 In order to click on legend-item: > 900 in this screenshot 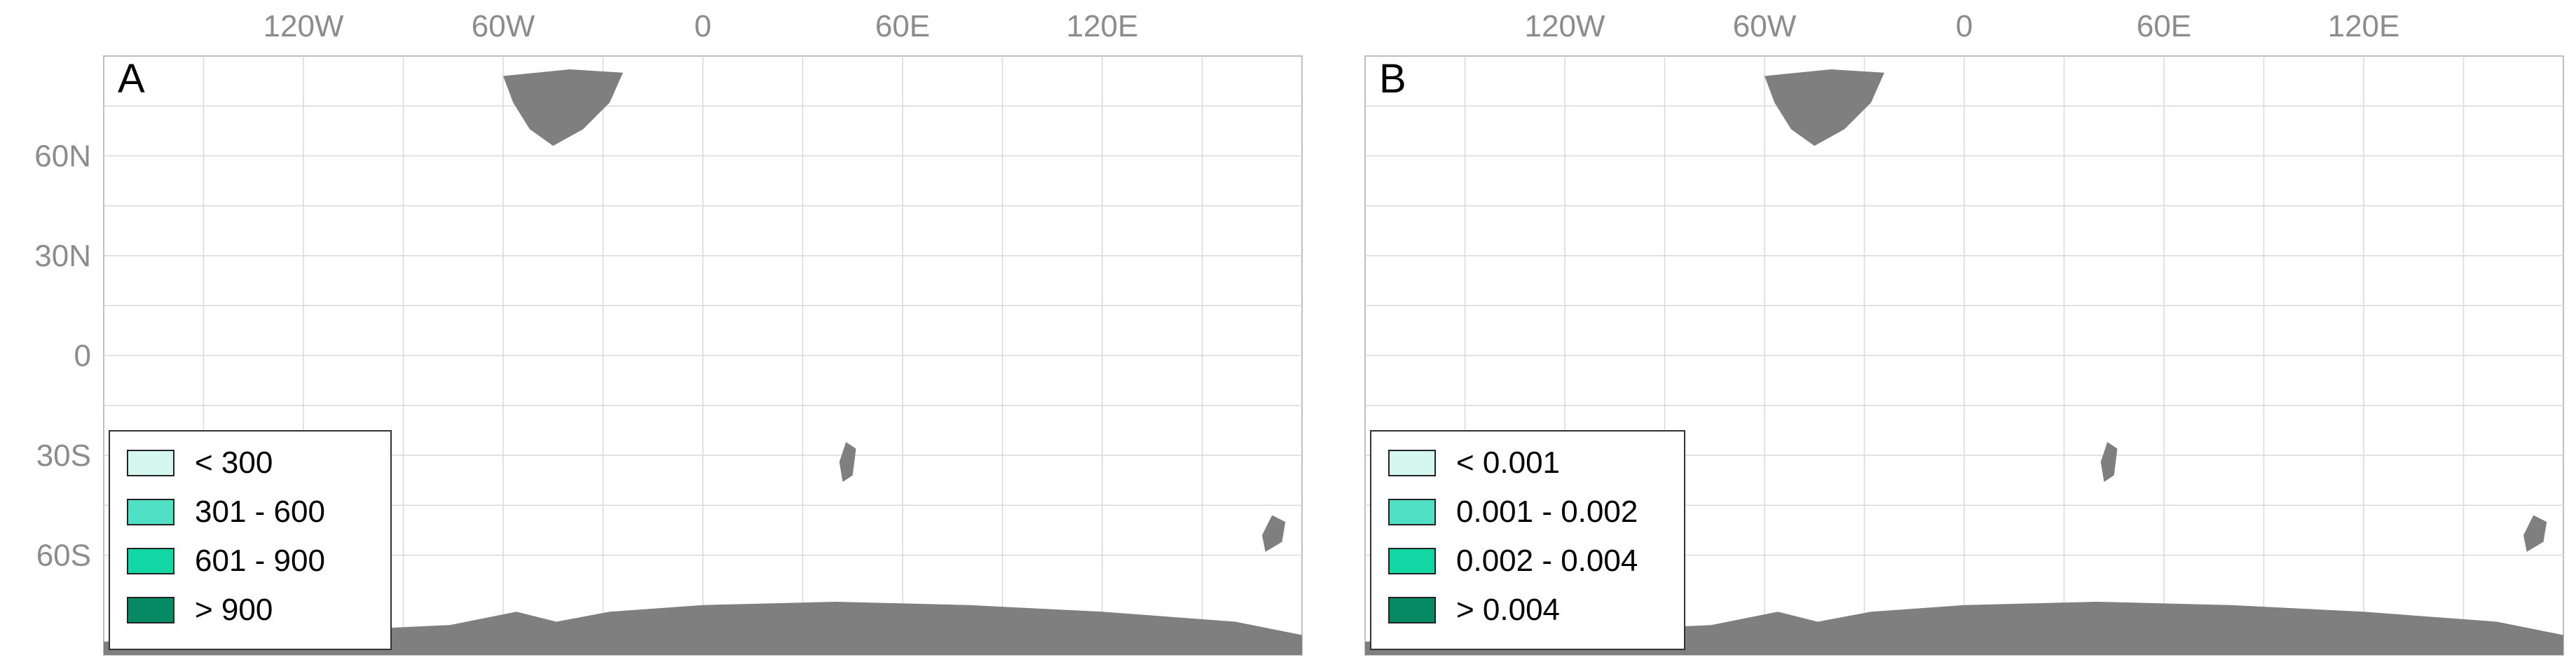, I will do `click(200, 610)`.